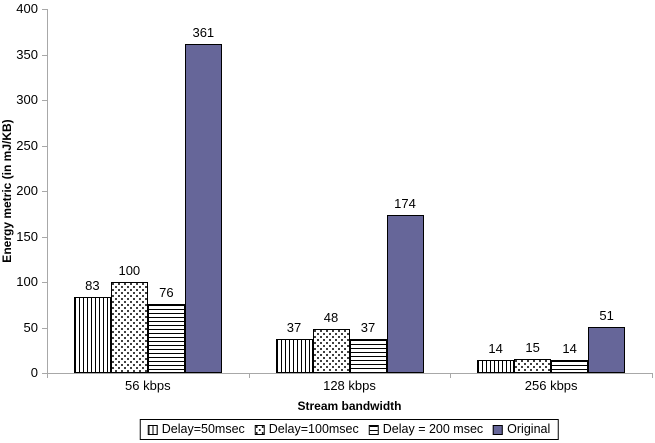 This screenshot has height=443, width=655. I want to click on legend-item: Delay = 200 msec, so click(426, 429).